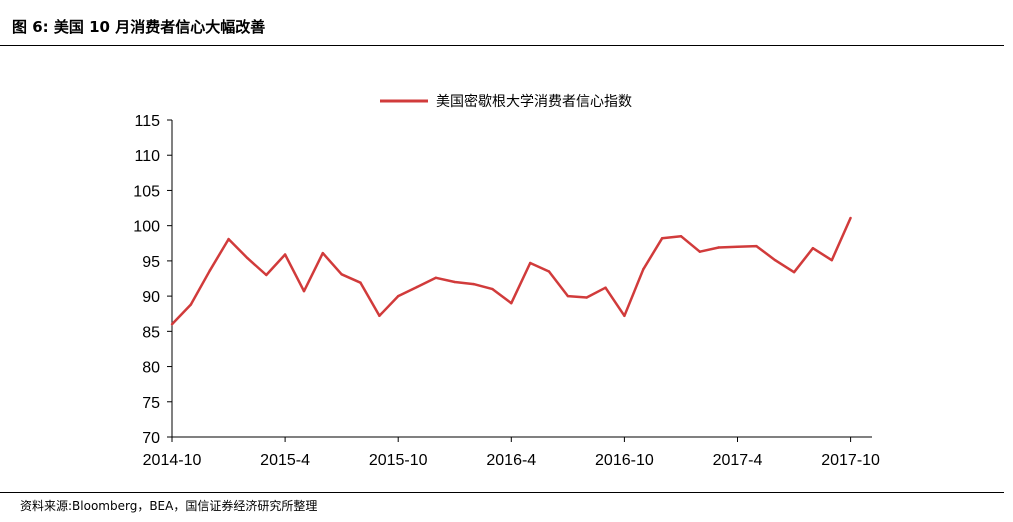 The width and height of the screenshot is (1013, 522). I want to click on y-tick-label: 70, so click(151, 438).